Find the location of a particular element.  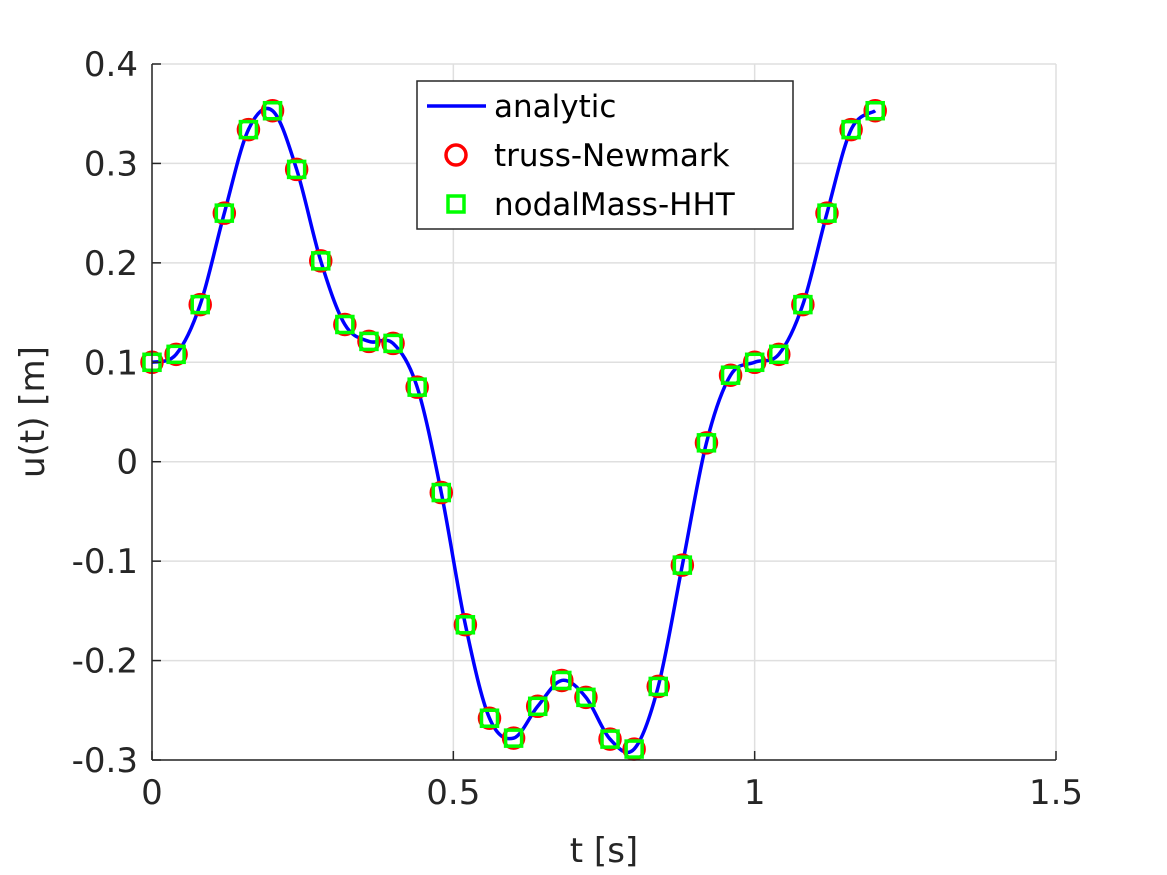

y-tick-label-4: 0.1 is located at coordinates (111, 363).